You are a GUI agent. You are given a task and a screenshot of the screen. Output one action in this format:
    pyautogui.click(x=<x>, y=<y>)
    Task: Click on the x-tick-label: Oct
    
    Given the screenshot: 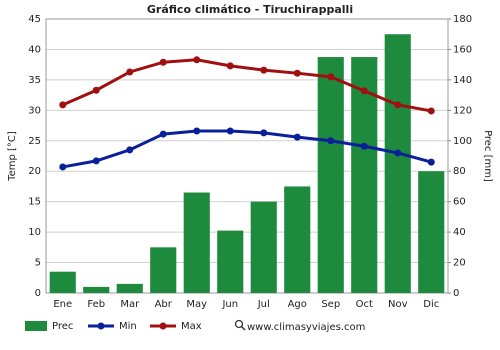 What is the action you would take?
    pyautogui.click(x=364, y=304)
    